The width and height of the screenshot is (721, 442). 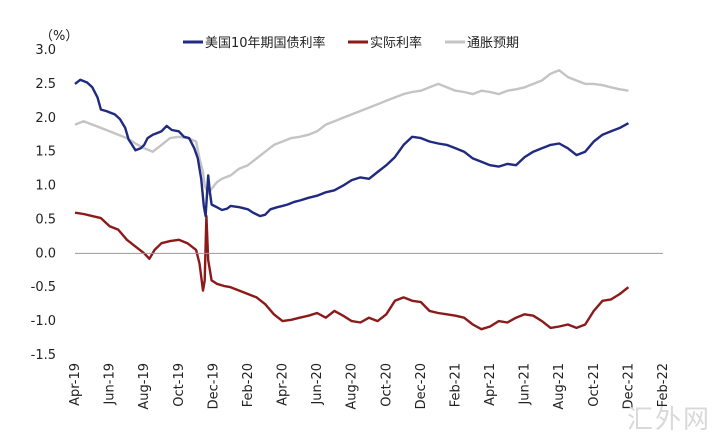 What do you see at coordinates (45, 84) in the screenshot?
I see `y-tick-label: 2.5` at bounding box center [45, 84].